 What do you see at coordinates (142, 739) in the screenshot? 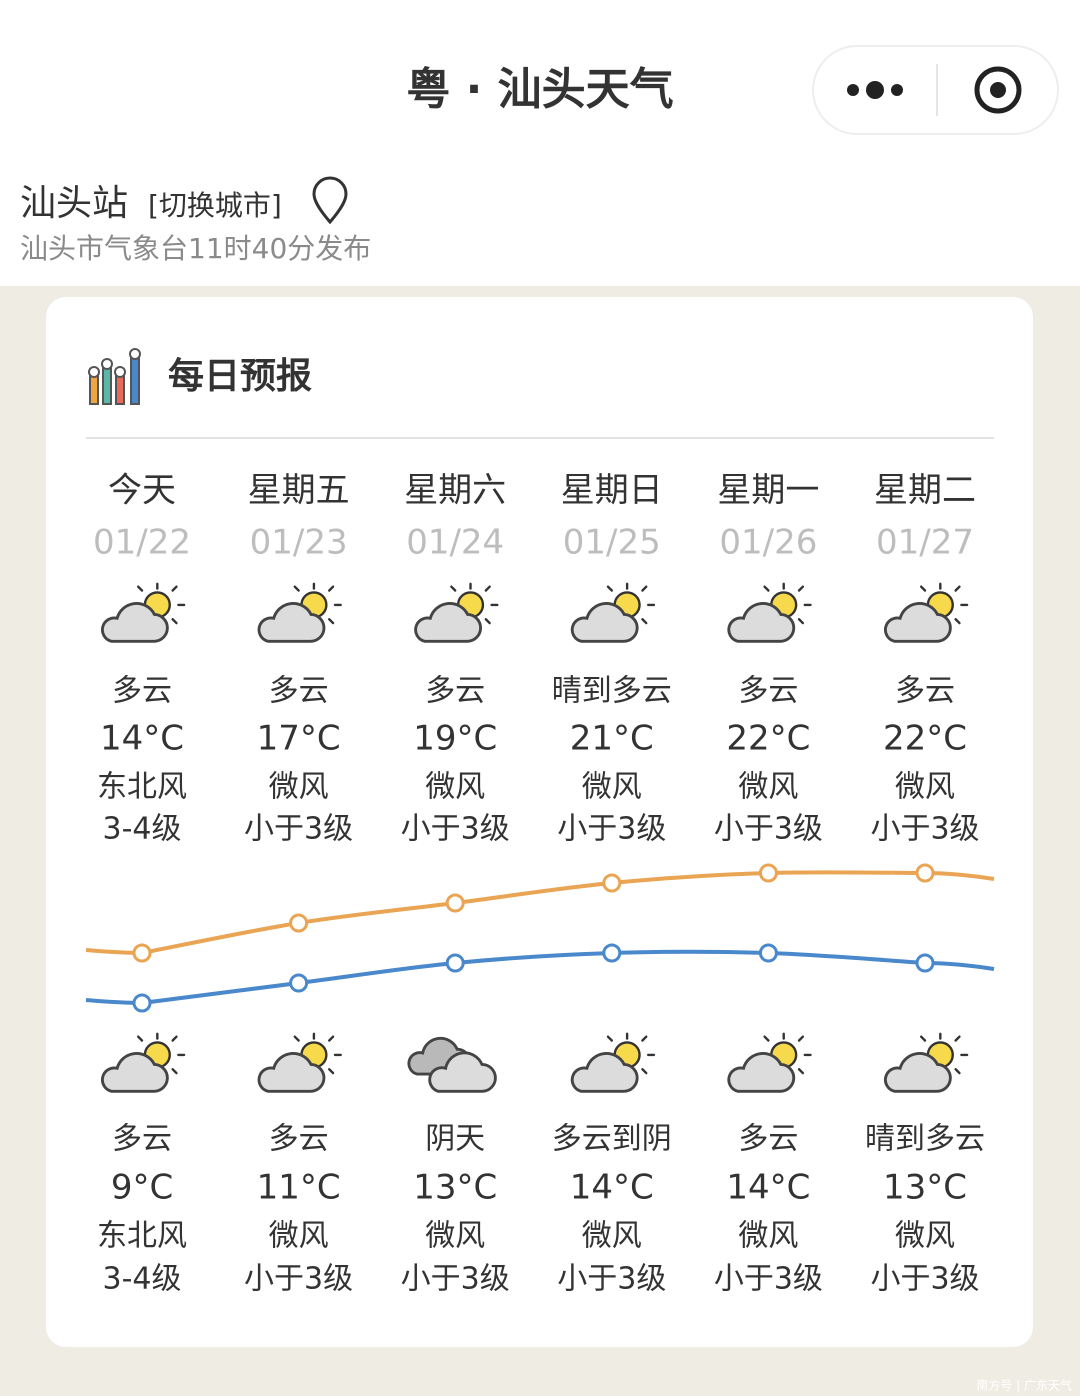
I see `day-temp: 14°C` at bounding box center [142, 739].